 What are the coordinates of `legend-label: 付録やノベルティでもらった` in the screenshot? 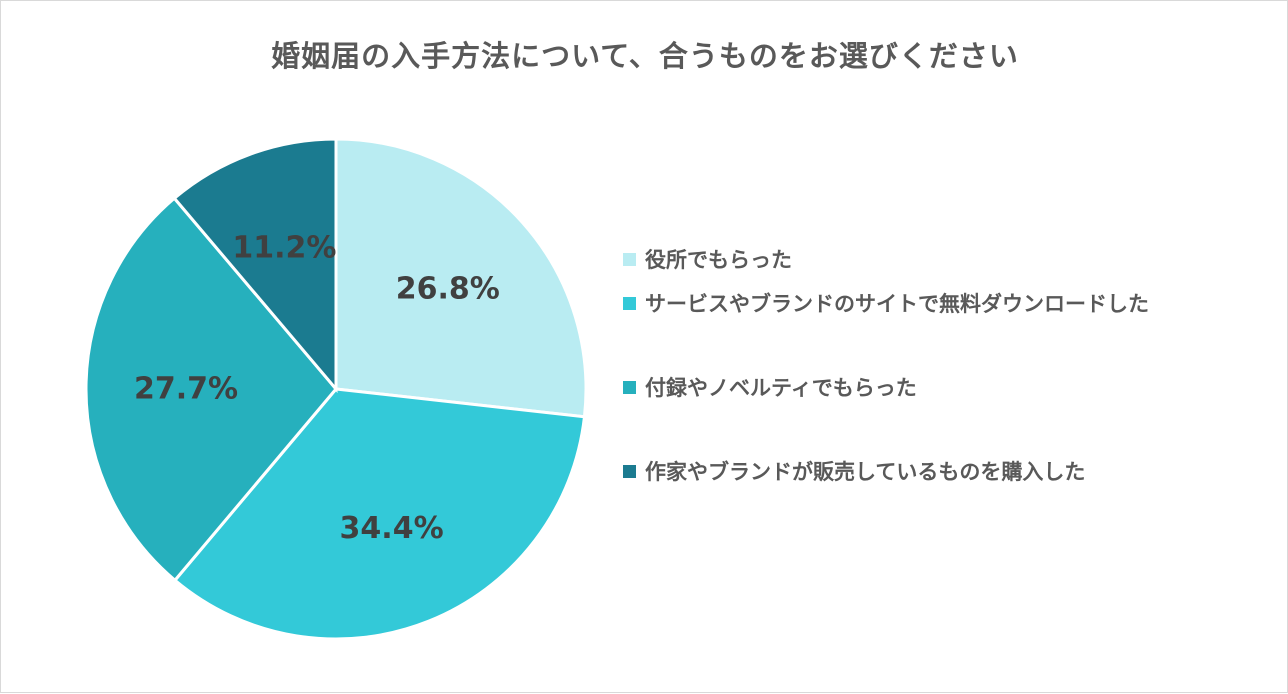 It's located at (781, 388).